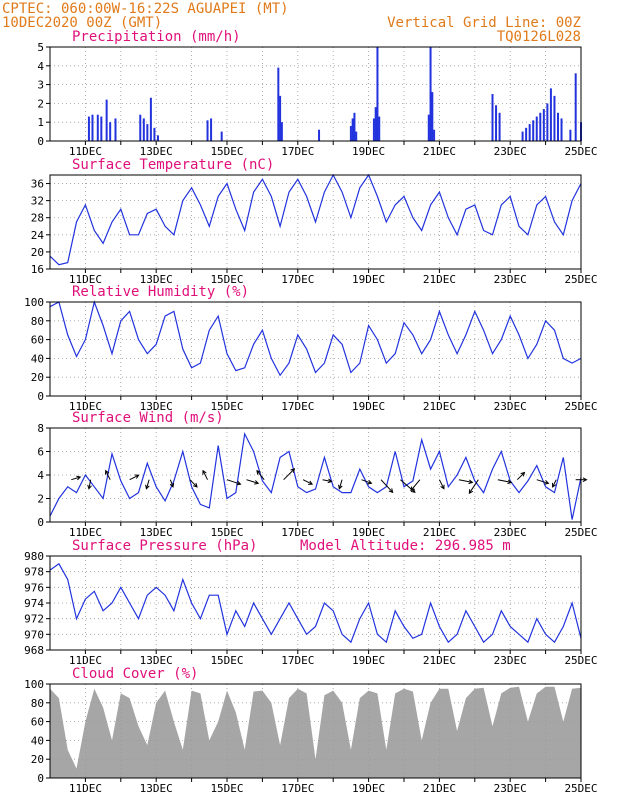 This screenshot has width=618, height=800. I want to click on y-tick-label: 2, so click(40, 499).